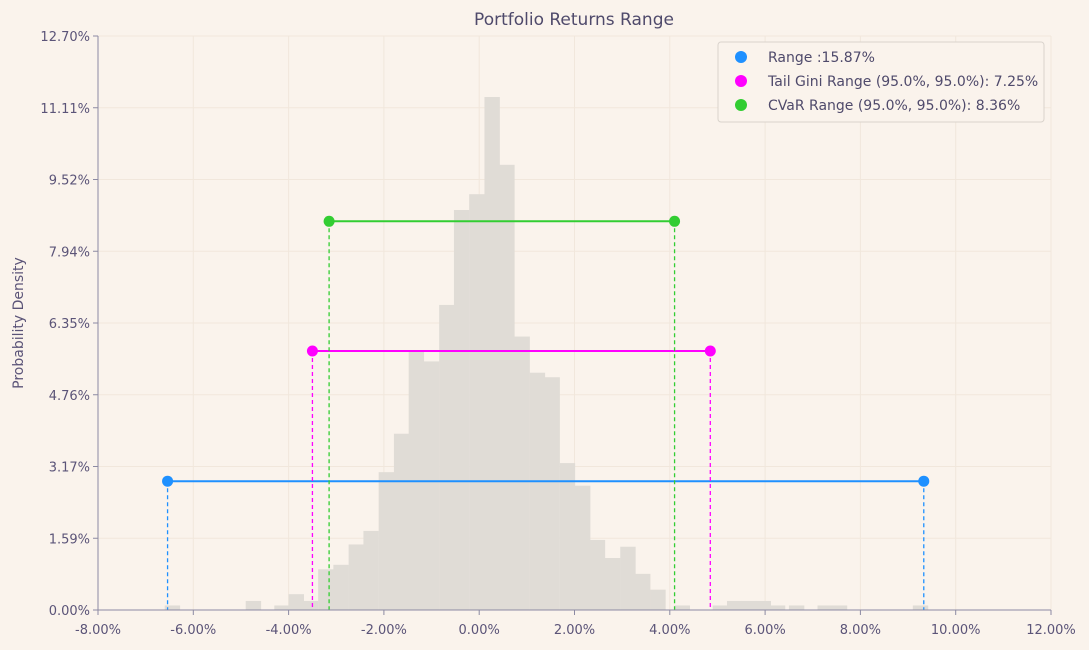 Image resolution: width=1089 pixels, height=650 pixels. Describe the element at coordinates (479, 630) in the screenshot. I see `x-tick-label: 0.00%` at that location.